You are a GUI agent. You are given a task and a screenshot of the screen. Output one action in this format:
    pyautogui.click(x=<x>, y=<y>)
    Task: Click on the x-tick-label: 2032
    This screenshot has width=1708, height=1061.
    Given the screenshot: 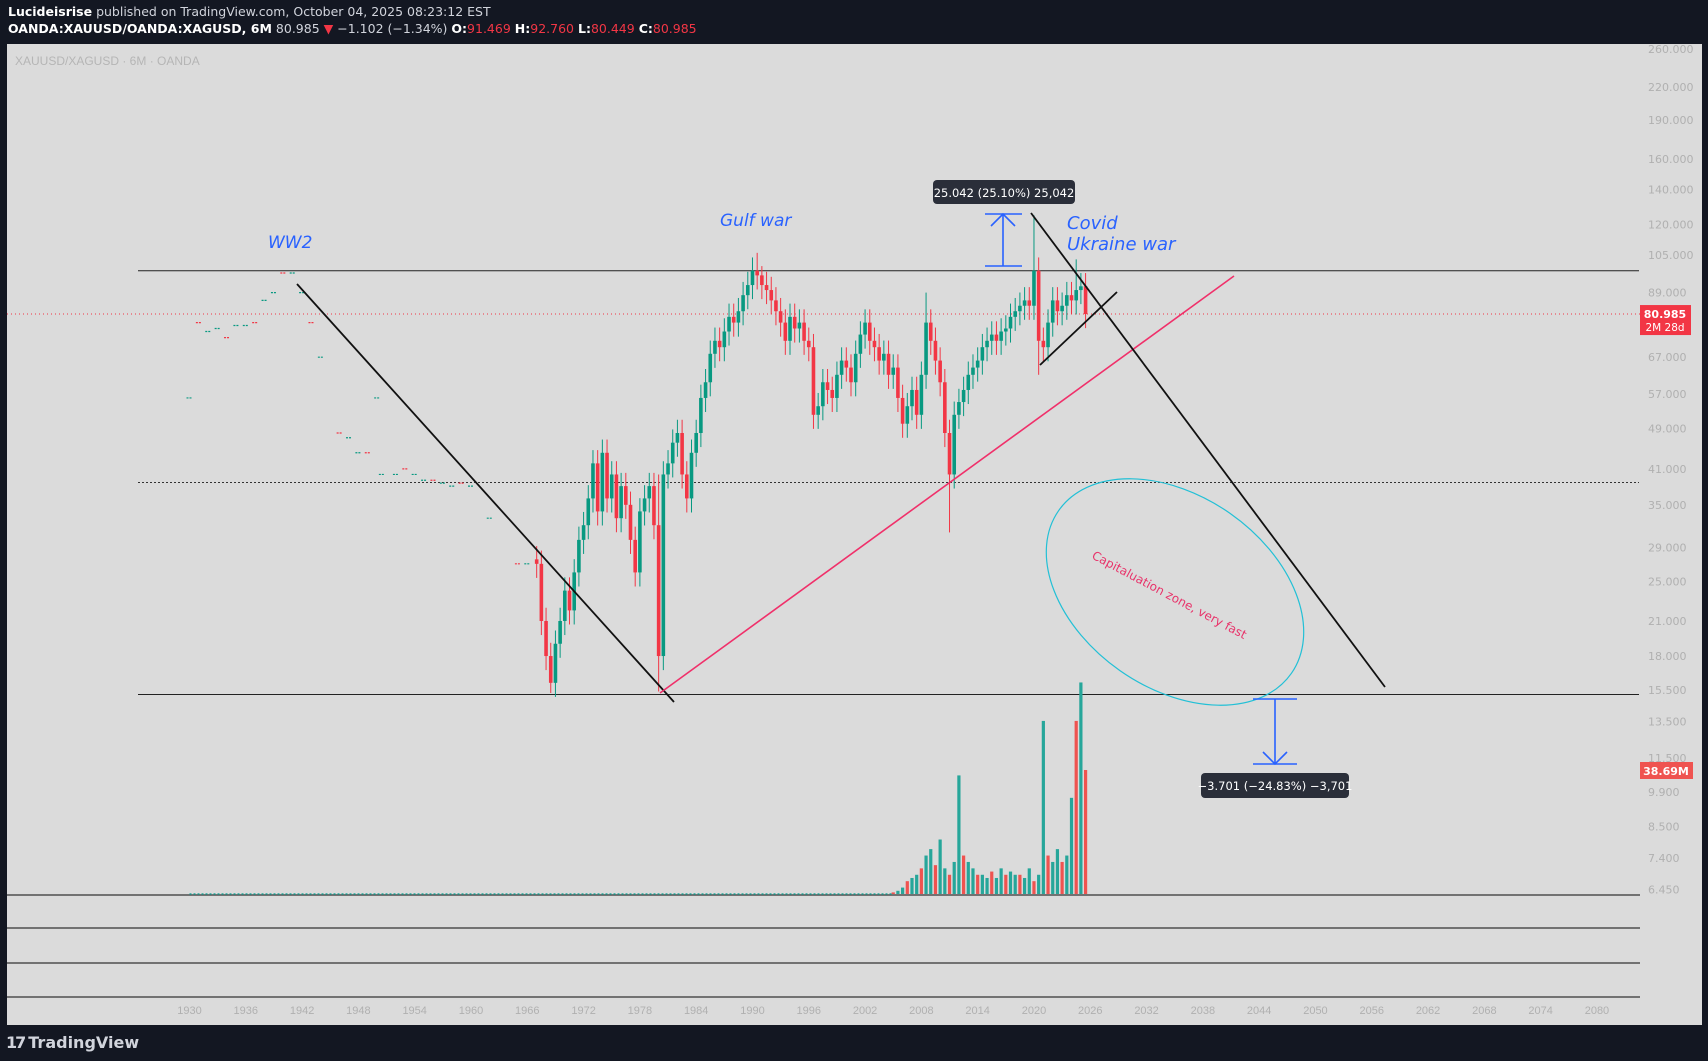 What is the action you would take?
    pyautogui.click(x=1146, y=1011)
    